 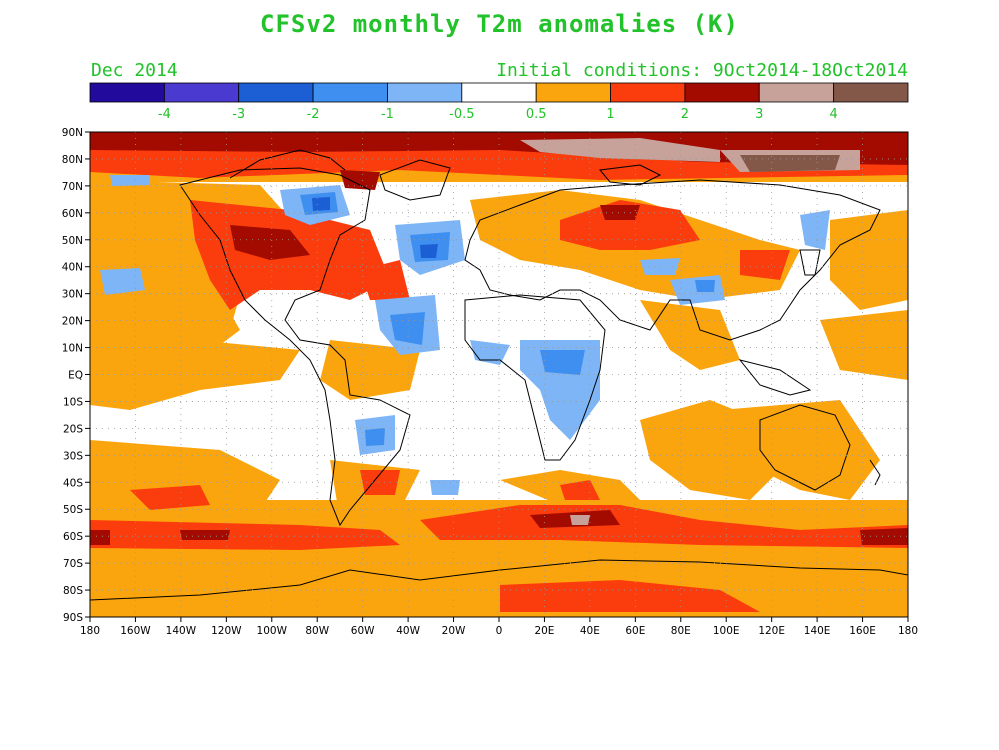 I want to click on initial-conditions-label: Initial conditions: 9Oct2014-18Oct2014, so click(x=702, y=70).